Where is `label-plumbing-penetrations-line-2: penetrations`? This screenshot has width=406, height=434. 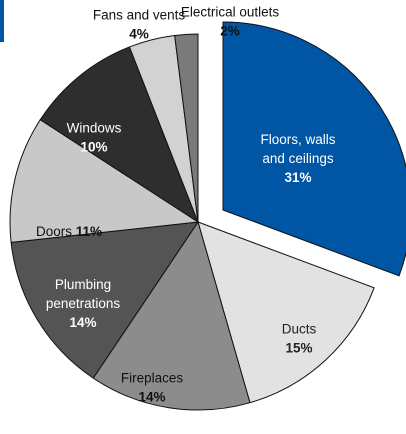
label-plumbing-penetrations-line-2: penetrations is located at coordinates (83, 303).